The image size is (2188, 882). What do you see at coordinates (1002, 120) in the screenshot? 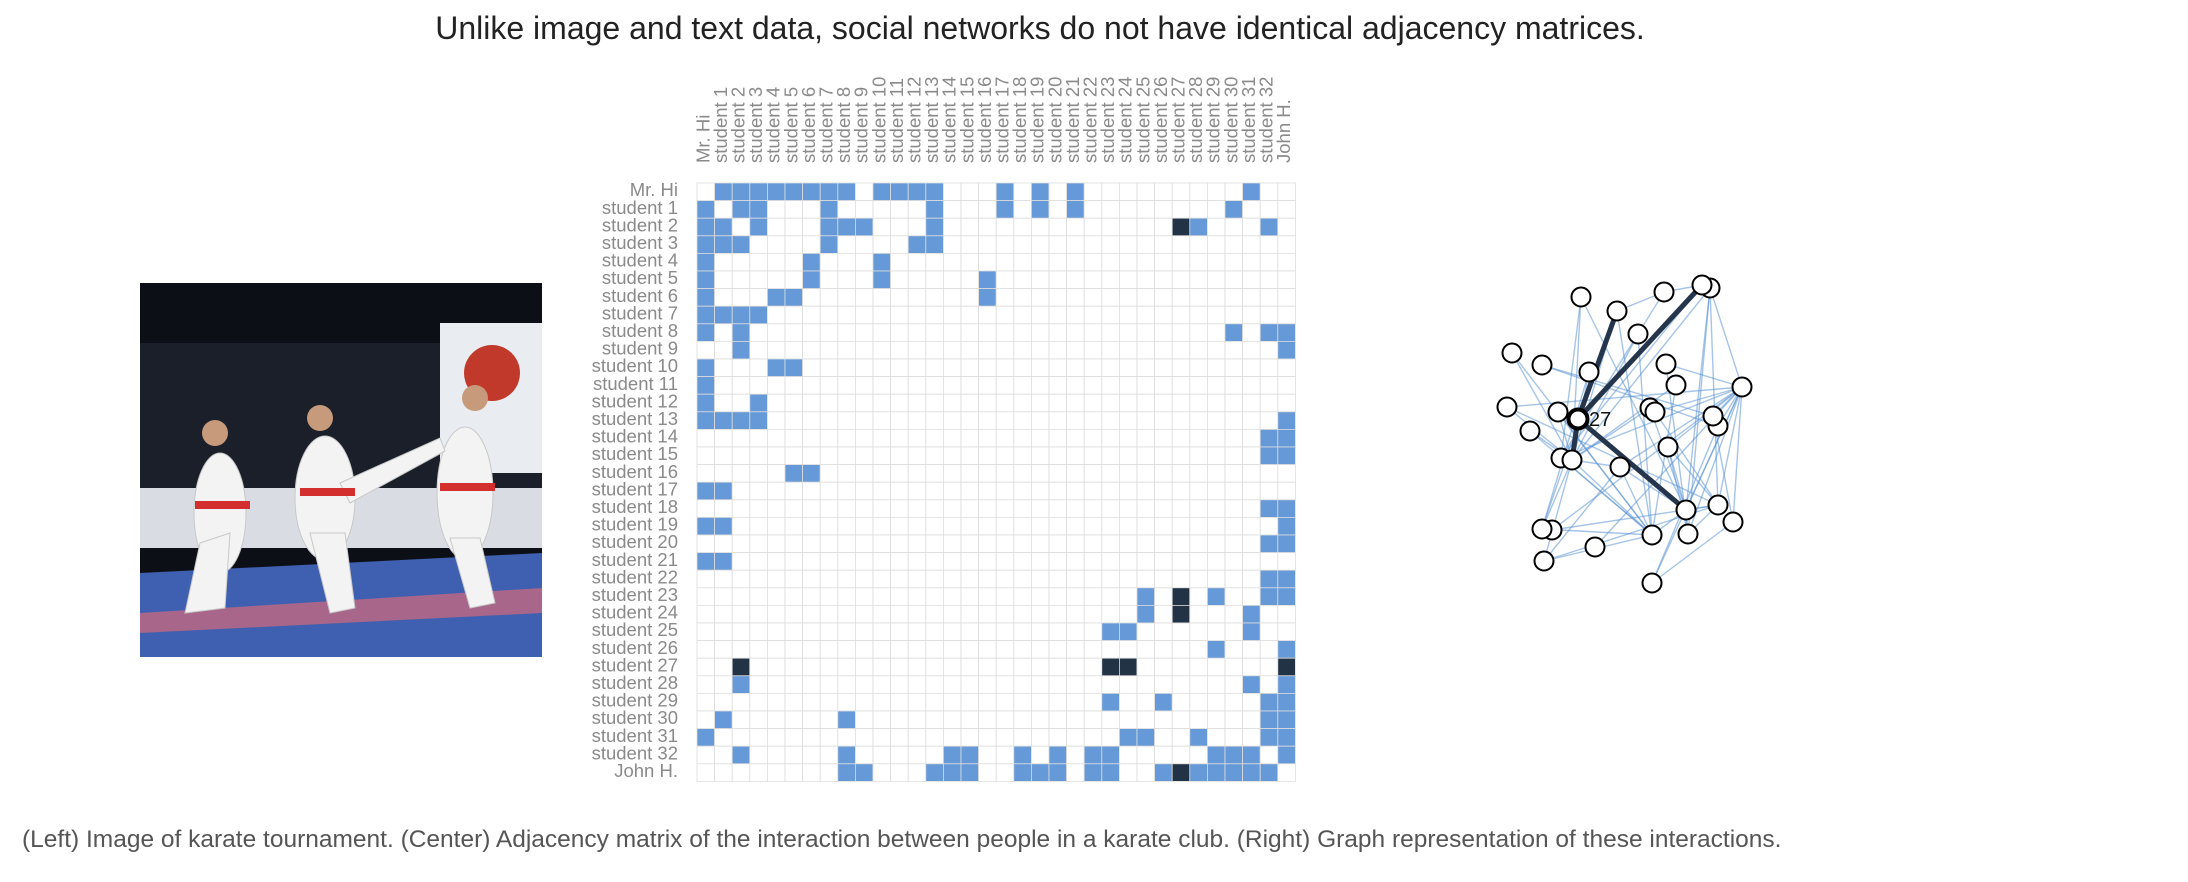
I see `matrix-column-label: student 17` at bounding box center [1002, 120].